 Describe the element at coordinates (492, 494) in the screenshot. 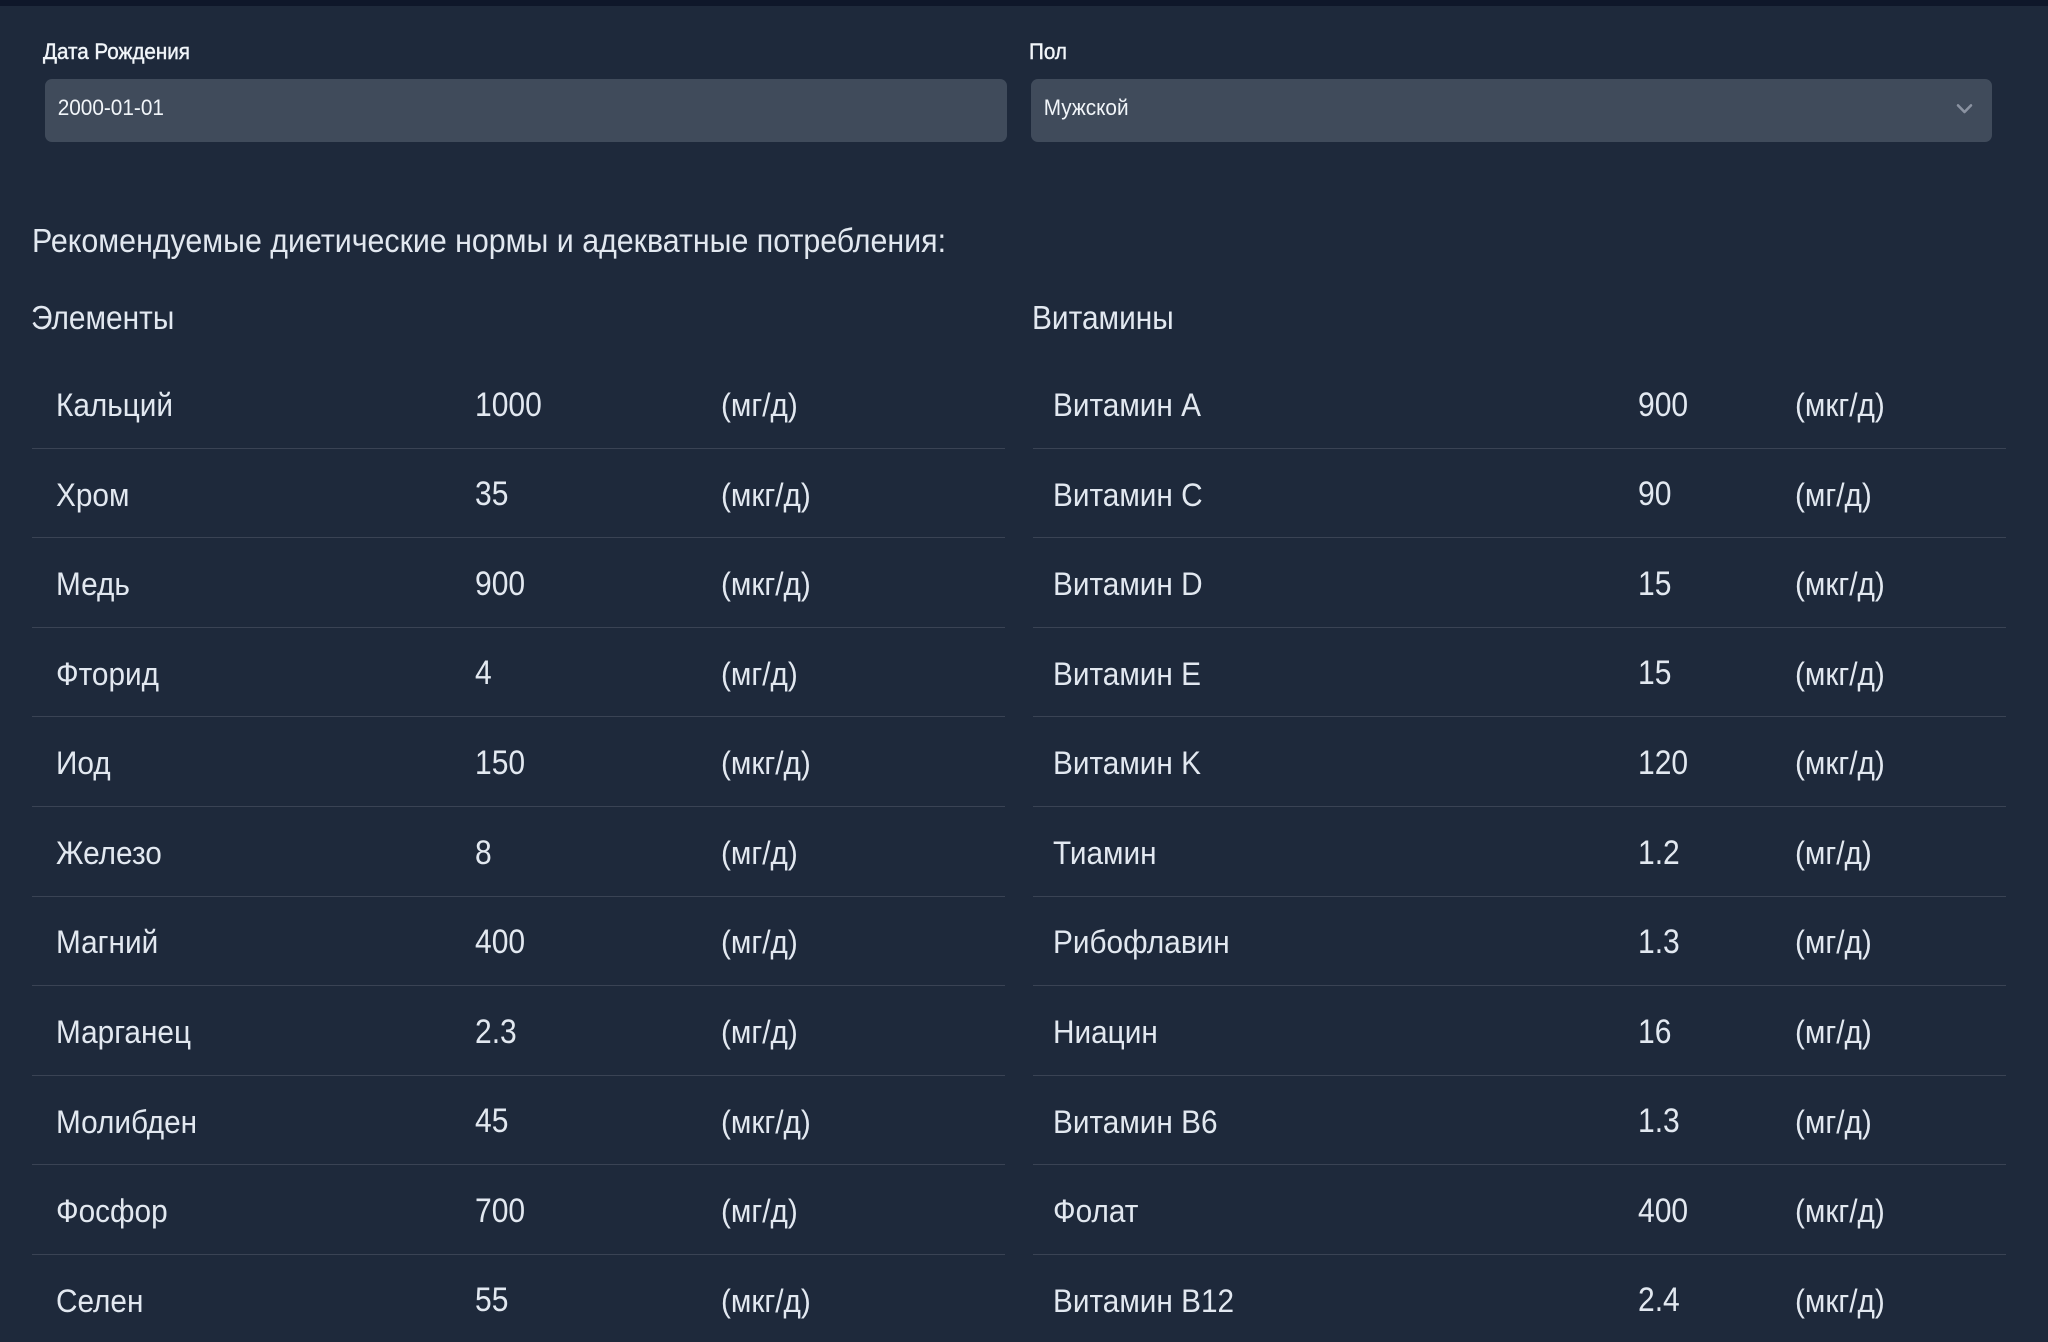

I see `nutrient-value: 35` at that location.